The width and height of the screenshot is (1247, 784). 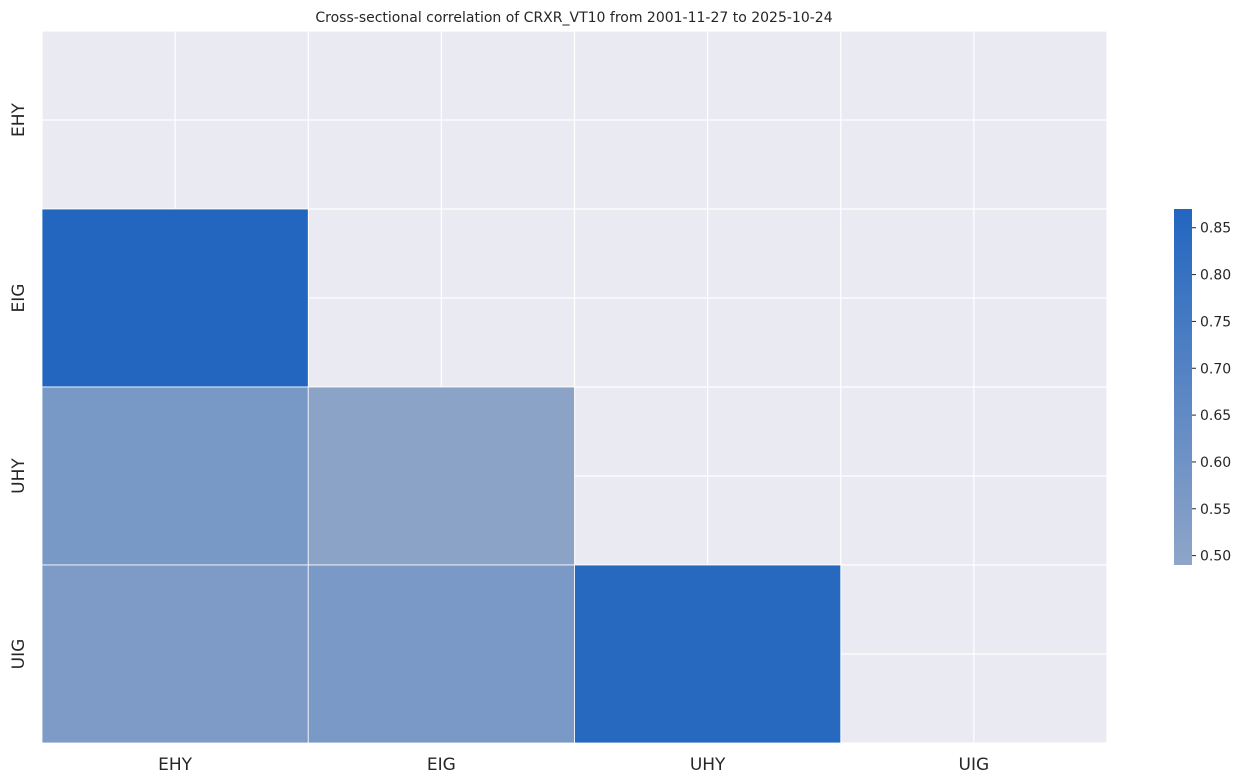 What do you see at coordinates (974, 765) in the screenshot?
I see `x-tick-label: UIG` at bounding box center [974, 765].